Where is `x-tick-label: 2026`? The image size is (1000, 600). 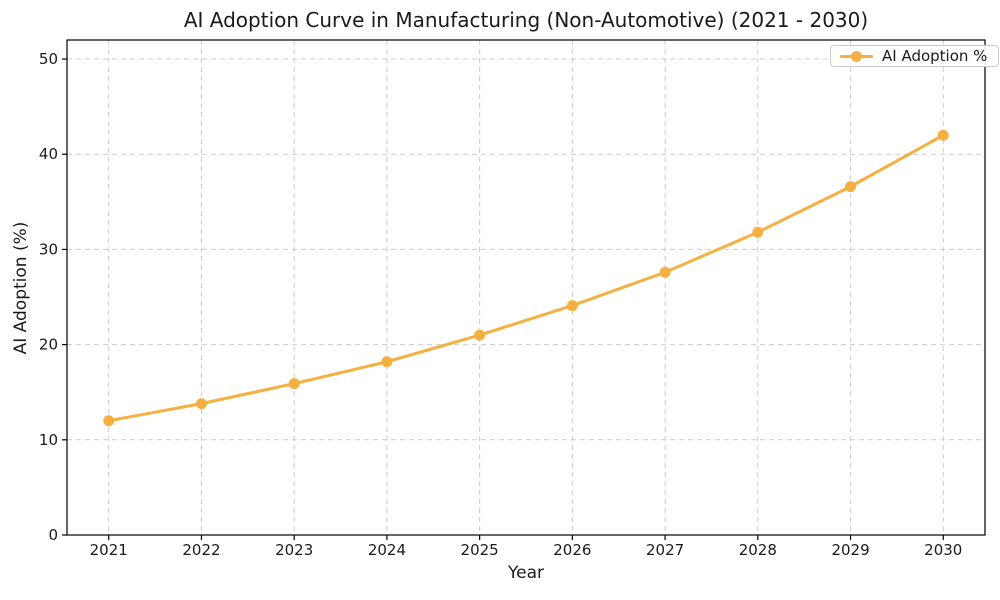 x-tick-label: 2026 is located at coordinates (572, 550).